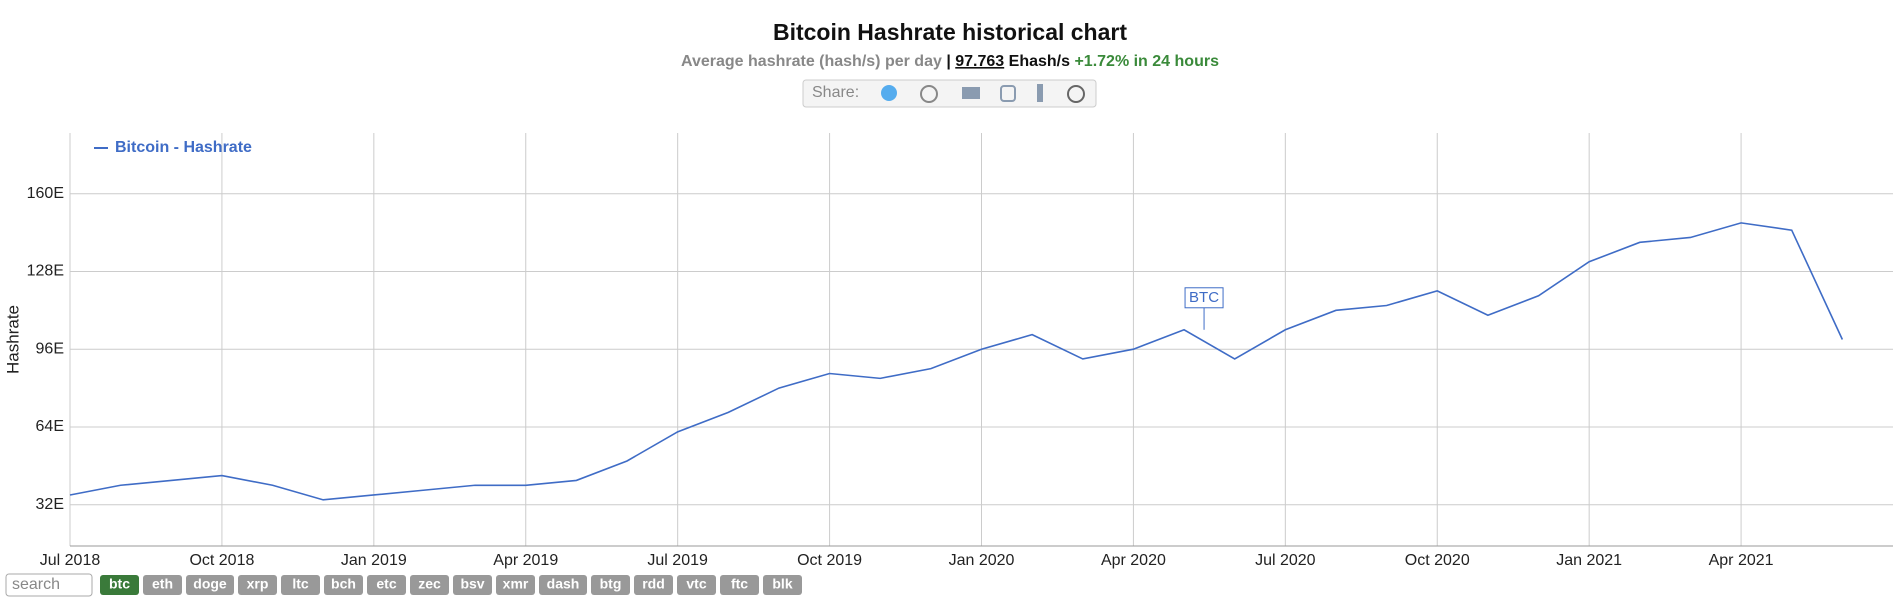  I want to click on coin-label: etc, so click(386, 584).